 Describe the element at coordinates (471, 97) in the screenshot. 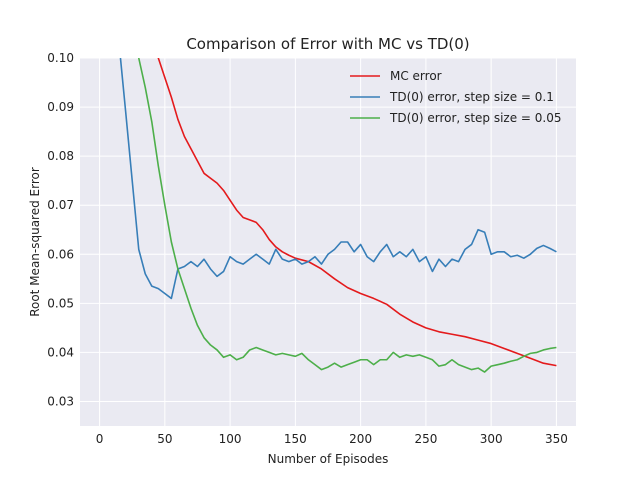

I see `legend-label-1: TD(0) error, step size = 0.1` at that location.